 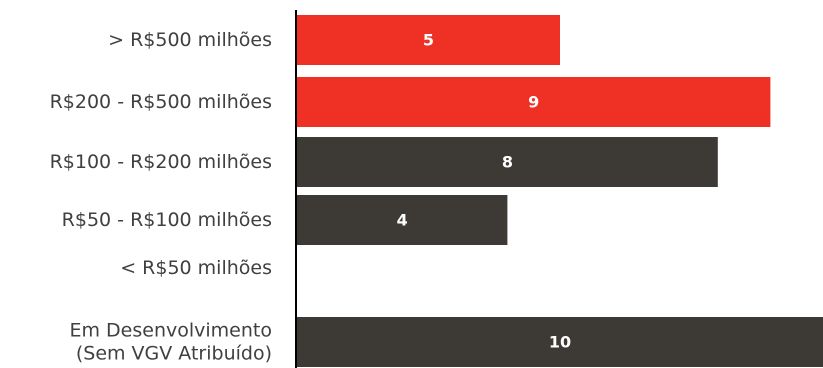 I want to click on category-label-line: Em Desenvolvimento, so click(x=171, y=331).